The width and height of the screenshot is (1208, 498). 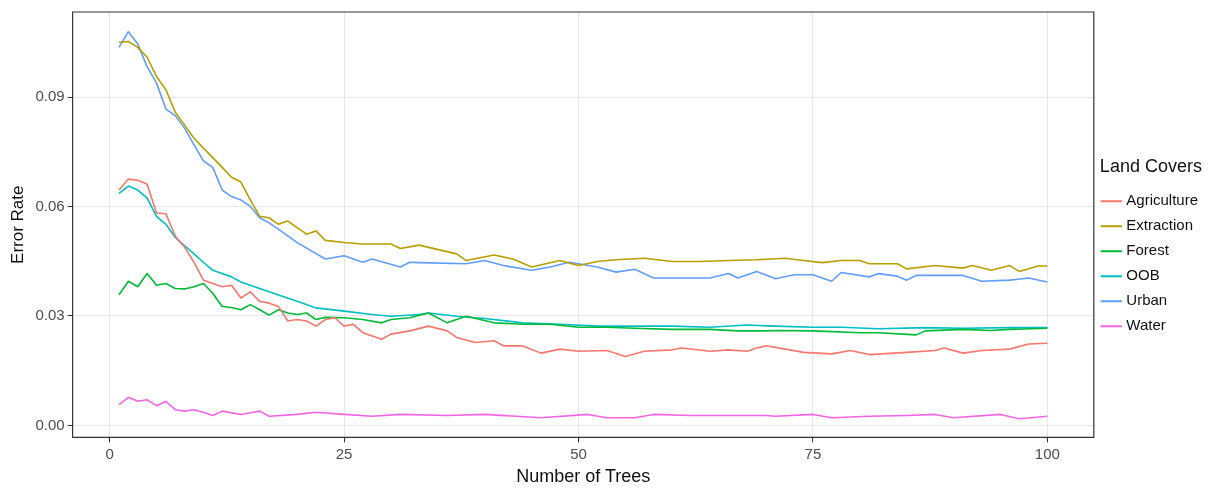 What do you see at coordinates (1150, 166) in the screenshot?
I see `legend-title: Land Covers` at bounding box center [1150, 166].